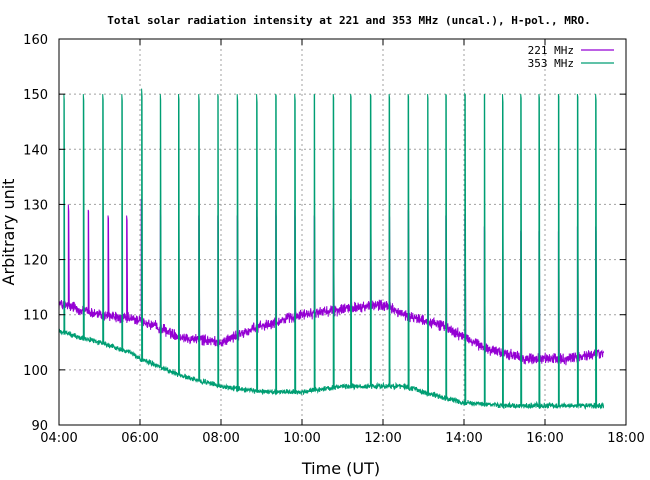  What do you see at coordinates (544, 438) in the screenshot?
I see `x-tick-label: 16:00` at bounding box center [544, 438].